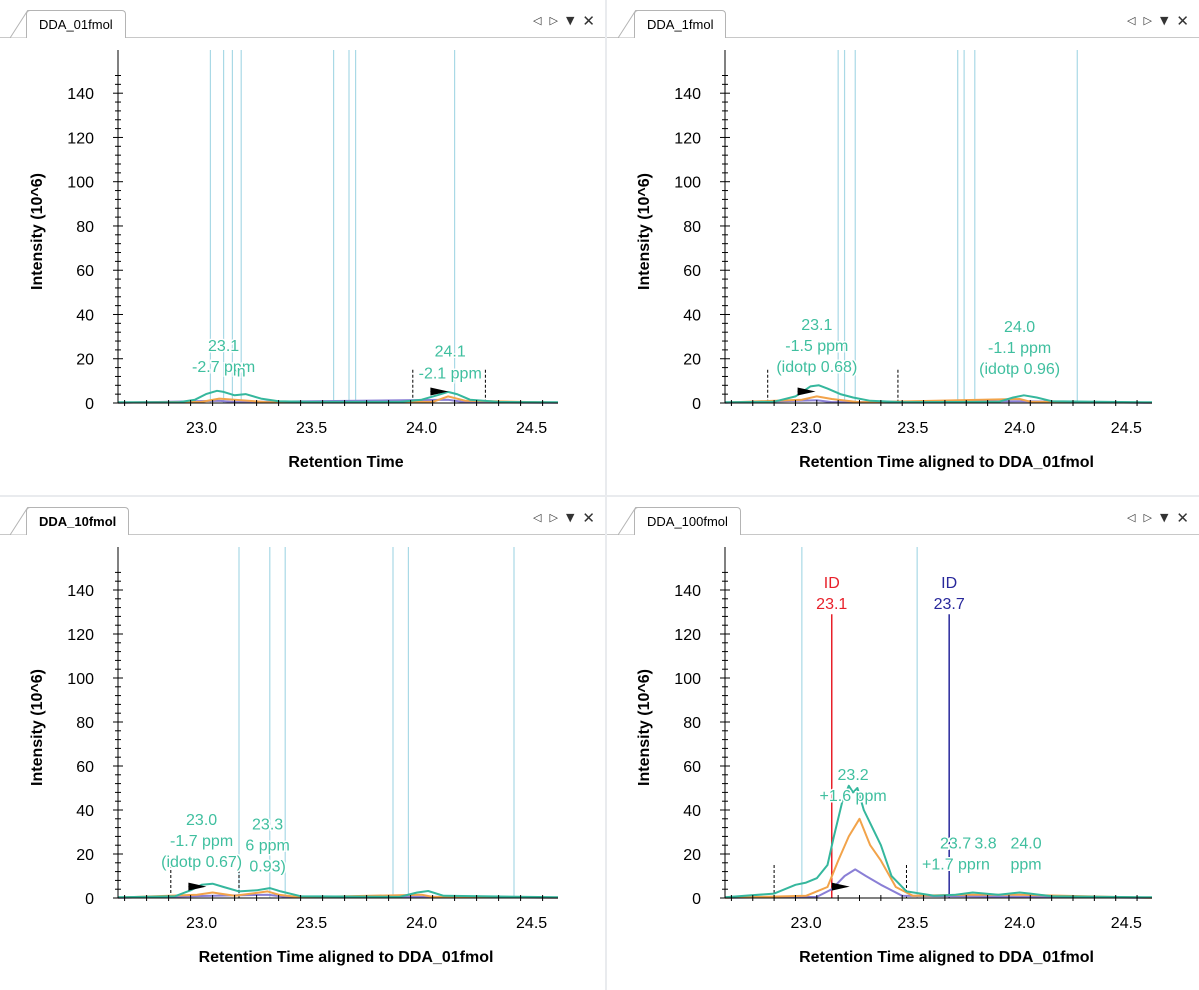 Image resolution: width=1199 pixels, height=990 pixels. Describe the element at coordinates (267, 867) in the screenshot. I see `peak-annotation-label: 0.93)` at that location.